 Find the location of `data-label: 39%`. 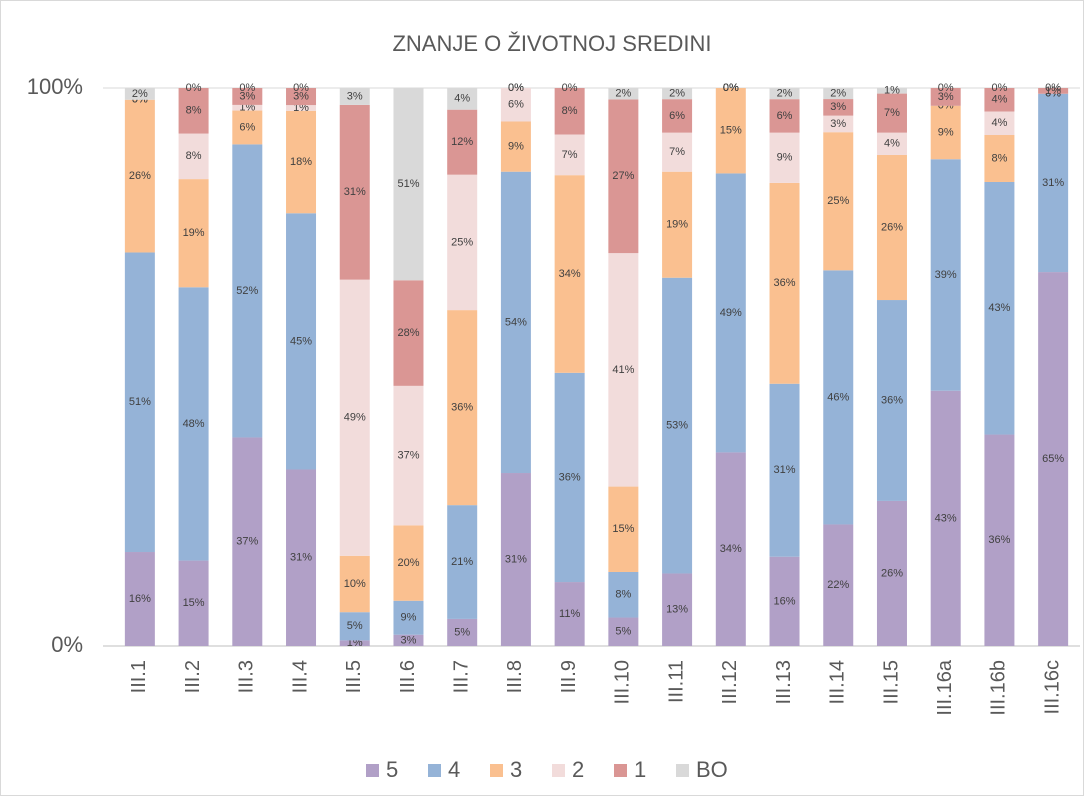

data-label: 39% is located at coordinates (946, 275).